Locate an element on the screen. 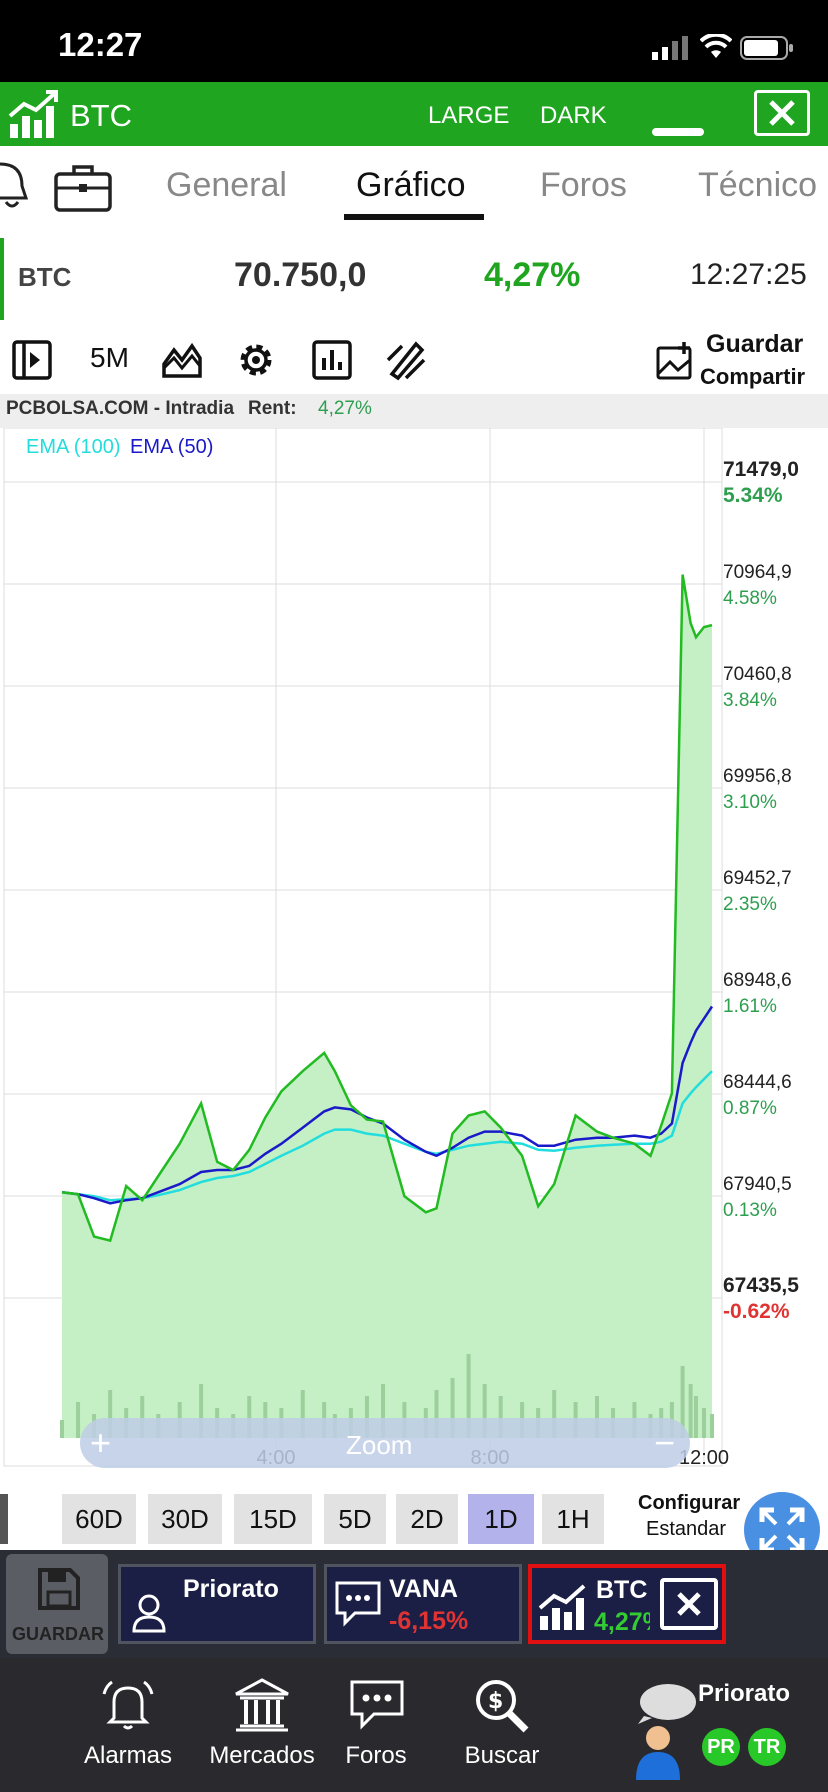 The image size is (828, 1792). range-5d: 5D is located at coordinates (355, 1519).